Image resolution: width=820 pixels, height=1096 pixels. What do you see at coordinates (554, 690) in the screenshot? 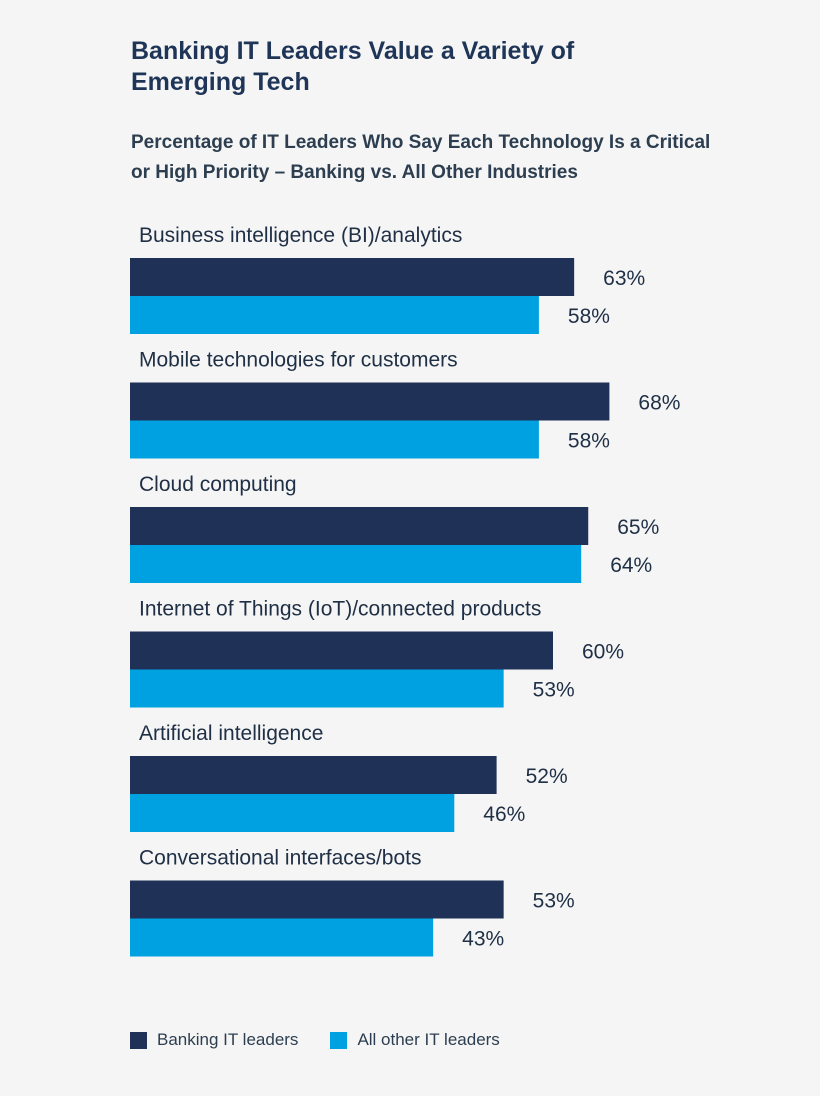
I see `value-label-other: 53%` at bounding box center [554, 690].